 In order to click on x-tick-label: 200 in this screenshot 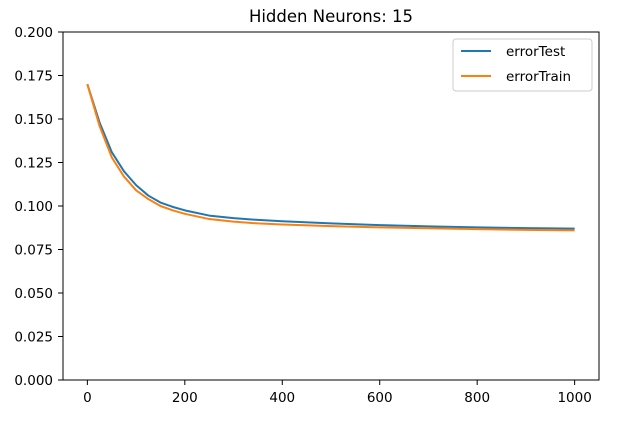, I will do `click(185, 398)`.